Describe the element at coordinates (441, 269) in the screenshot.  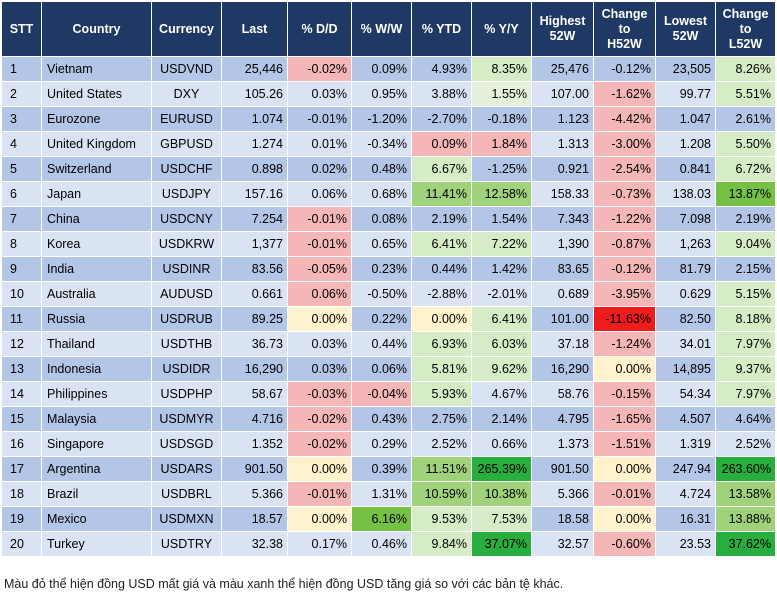
I see `cell-ytd: 0.44%` at that location.